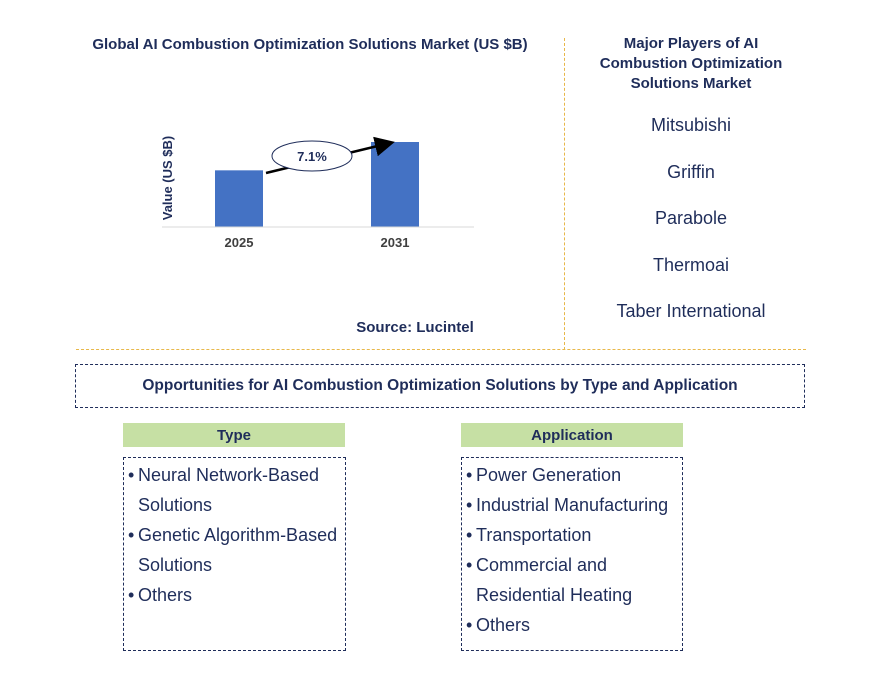 This screenshot has height=692, width=872. I want to click on application-item-line: Others, so click(503, 625).